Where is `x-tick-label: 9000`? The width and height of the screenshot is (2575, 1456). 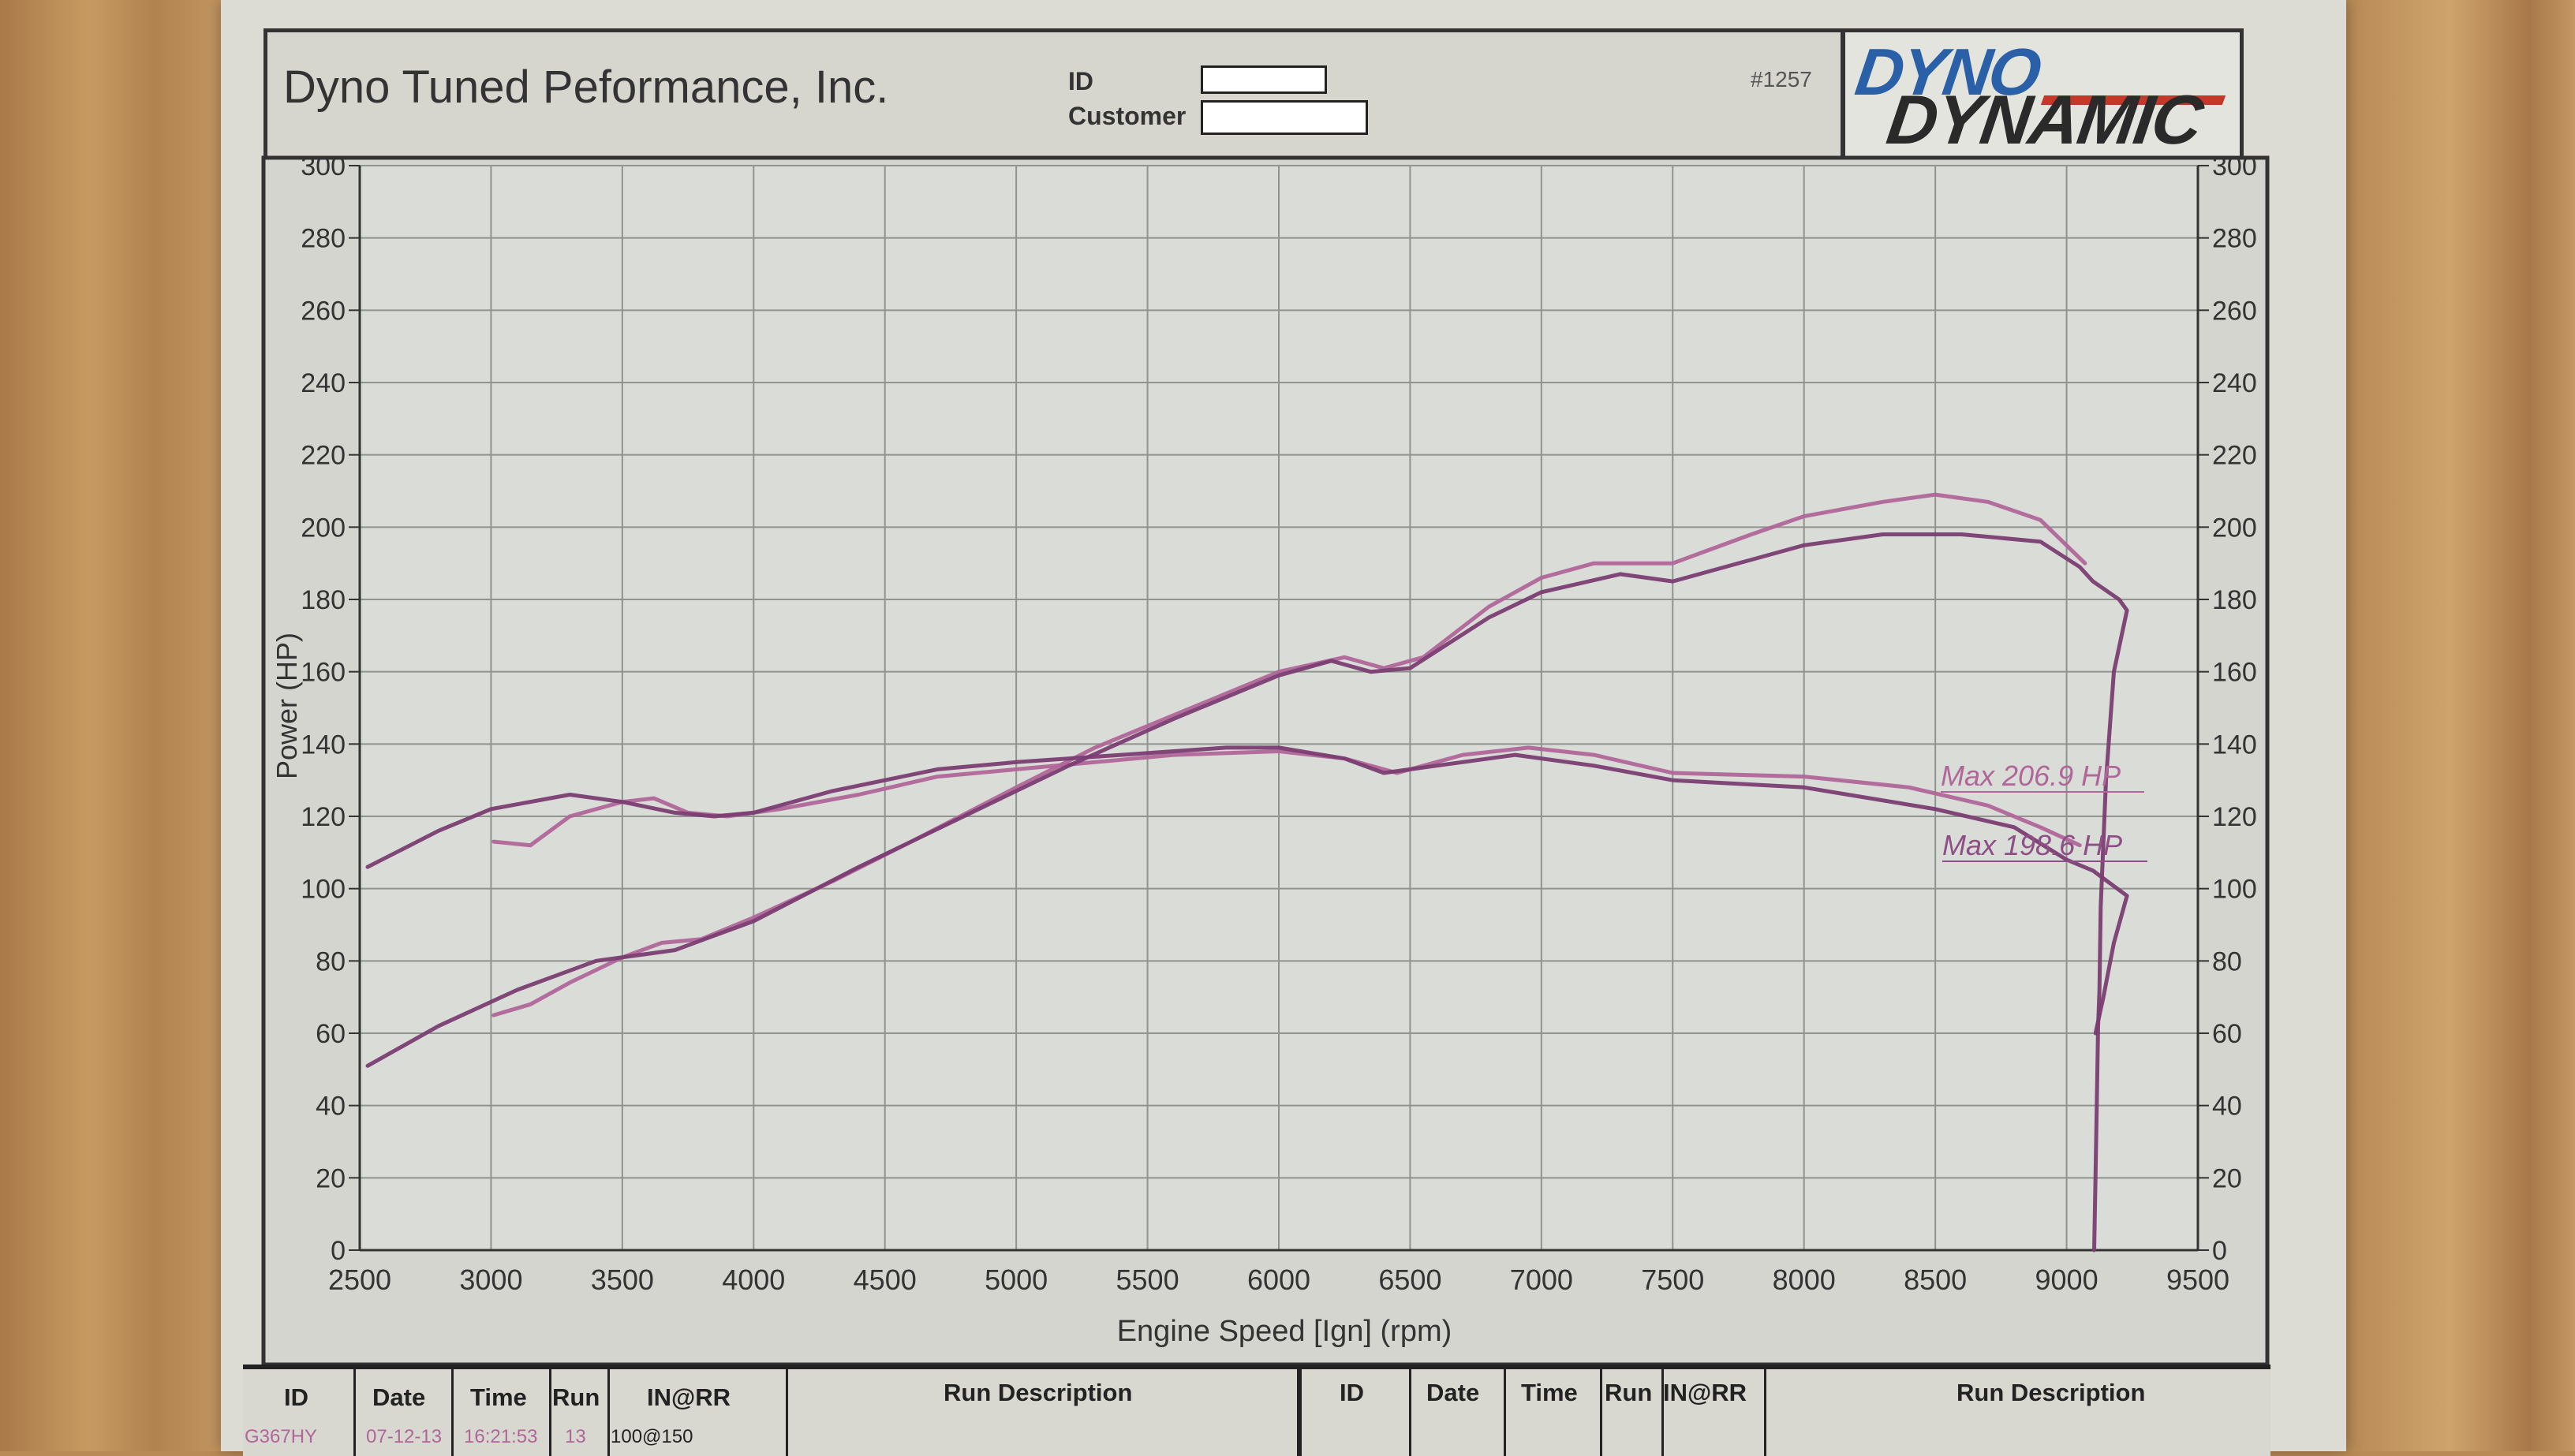
x-tick-label: 9000 is located at coordinates (2066, 1280).